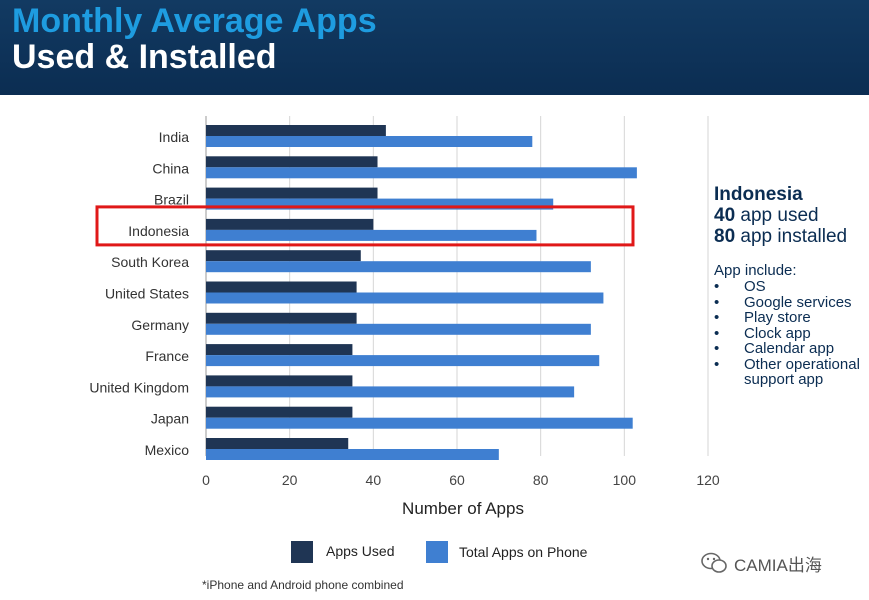  I want to click on x-axis-label: Number of Apps, so click(463, 508).